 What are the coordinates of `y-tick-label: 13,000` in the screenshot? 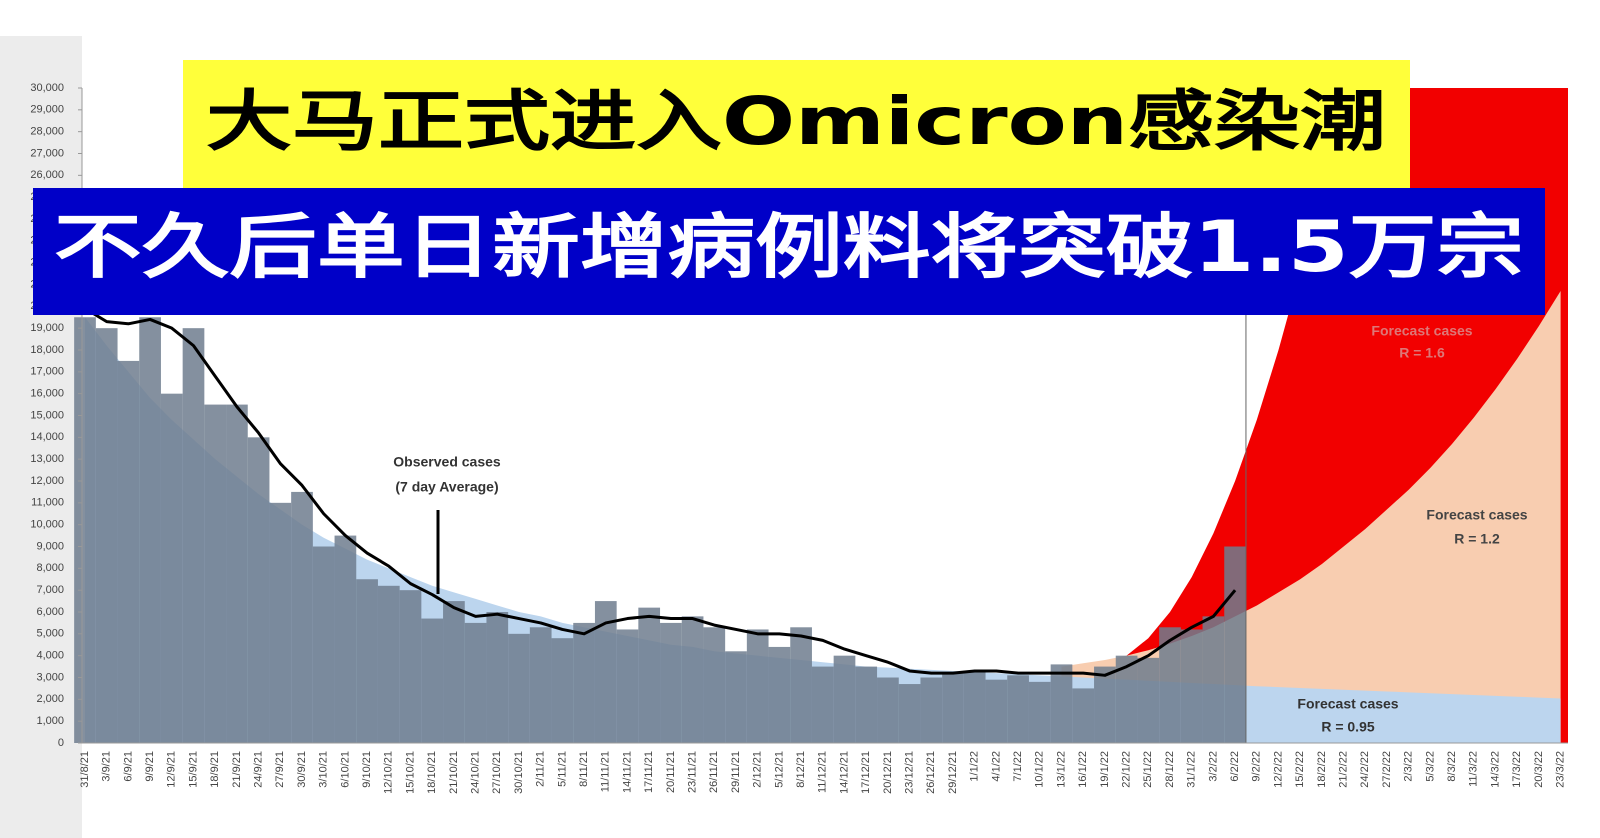 It's located at (47, 459).